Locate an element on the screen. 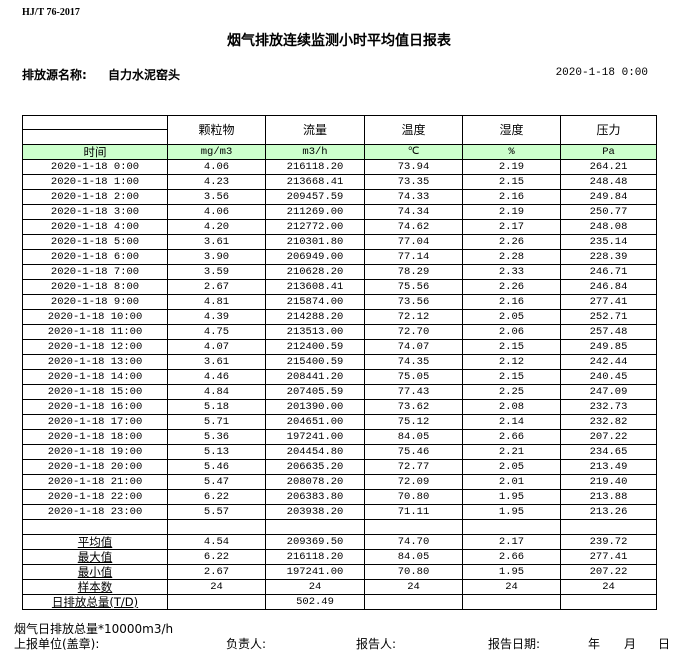 This screenshot has height=655, width=678. value-cell: 72.09 is located at coordinates (413, 482).